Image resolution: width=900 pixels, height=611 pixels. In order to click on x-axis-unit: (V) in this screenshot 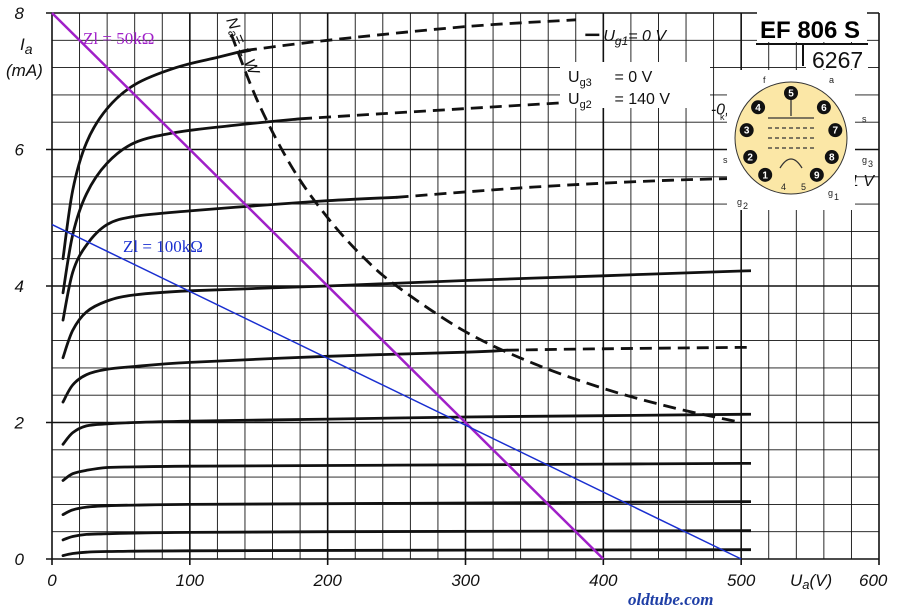, I will do `click(821, 580)`.